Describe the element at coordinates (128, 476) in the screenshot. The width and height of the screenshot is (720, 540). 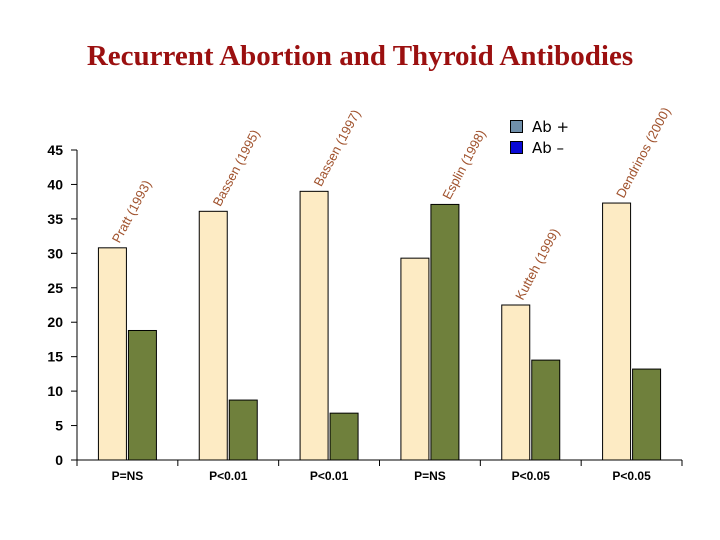
I see `category-label-0: P=NS` at that location.